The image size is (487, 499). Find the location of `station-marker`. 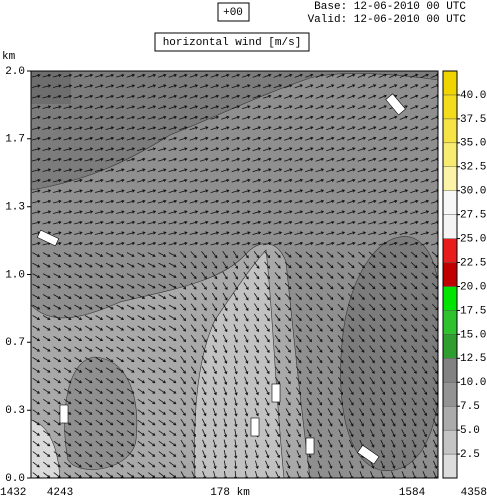

station-marker is located at coordinates (64, 414).